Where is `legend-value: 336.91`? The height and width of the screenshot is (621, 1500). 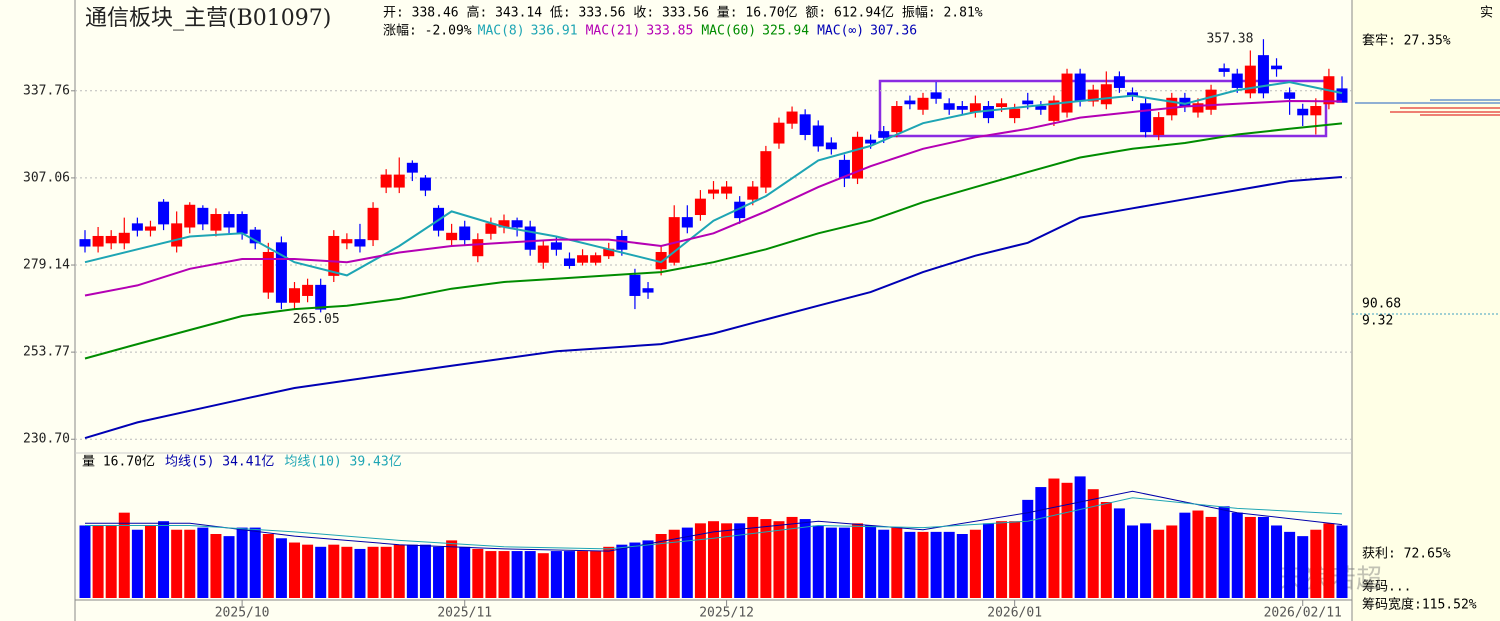 legend-value: 336.91 is located at coordinates (554, 31).